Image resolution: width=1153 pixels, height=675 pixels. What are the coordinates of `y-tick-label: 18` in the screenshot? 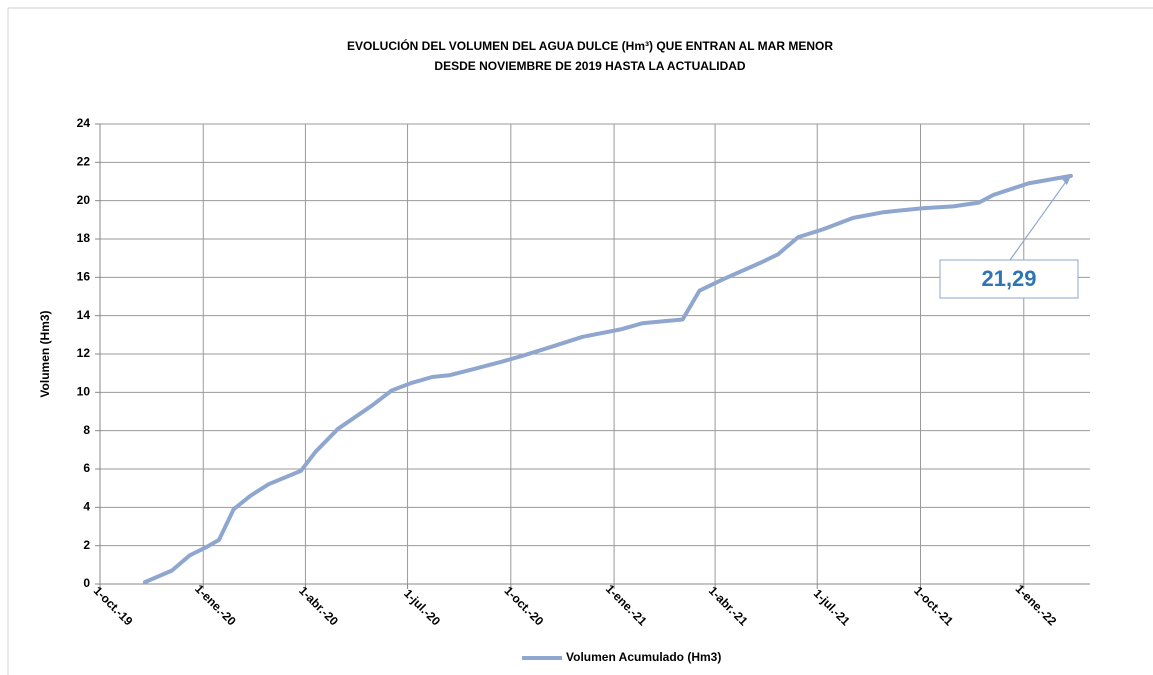 It's located at (84, 238).